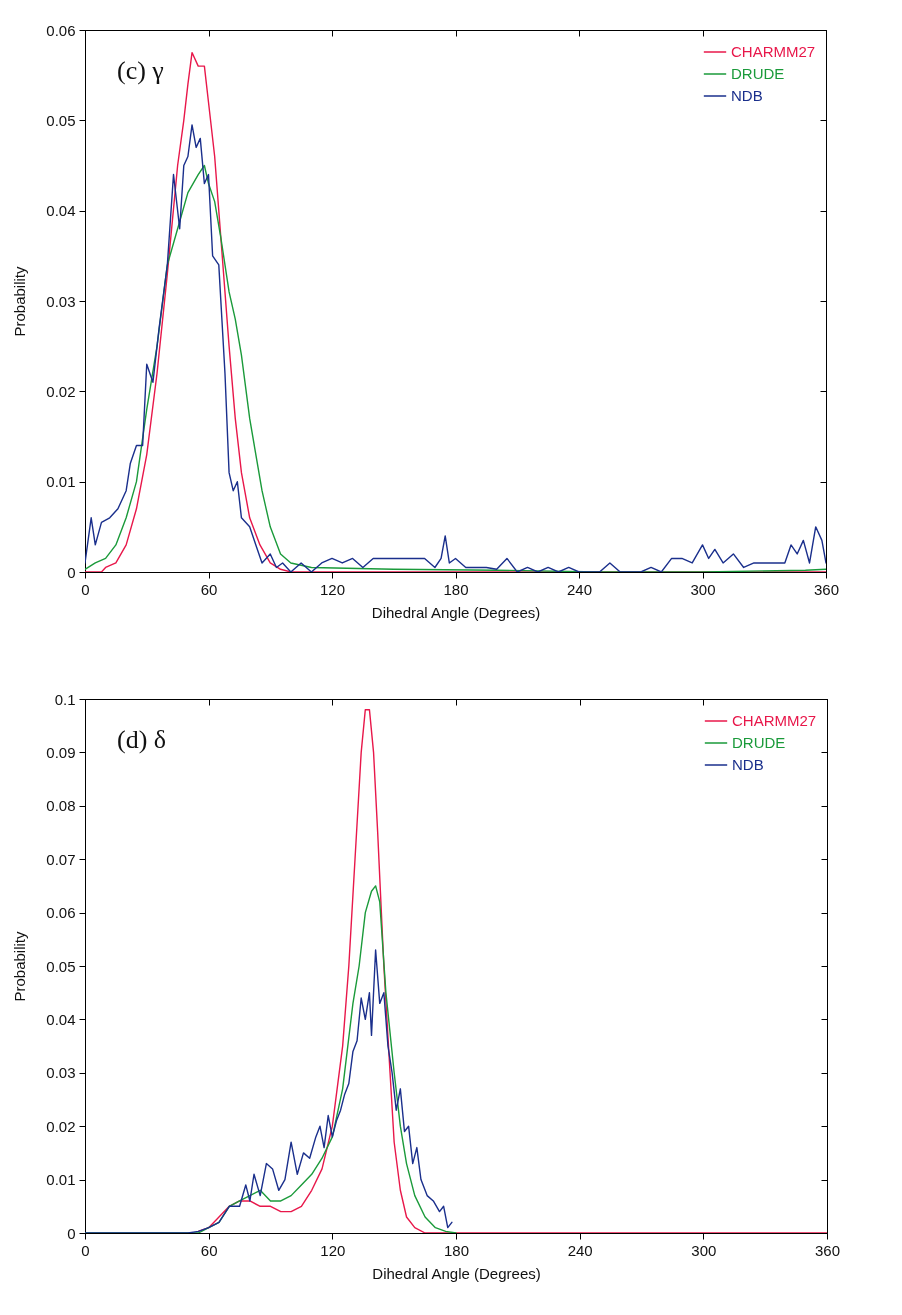 Image resolution: width=902 pixels, height=1315 pixels. I want to click on y-tick-label: 0.07, so click(61, 859).